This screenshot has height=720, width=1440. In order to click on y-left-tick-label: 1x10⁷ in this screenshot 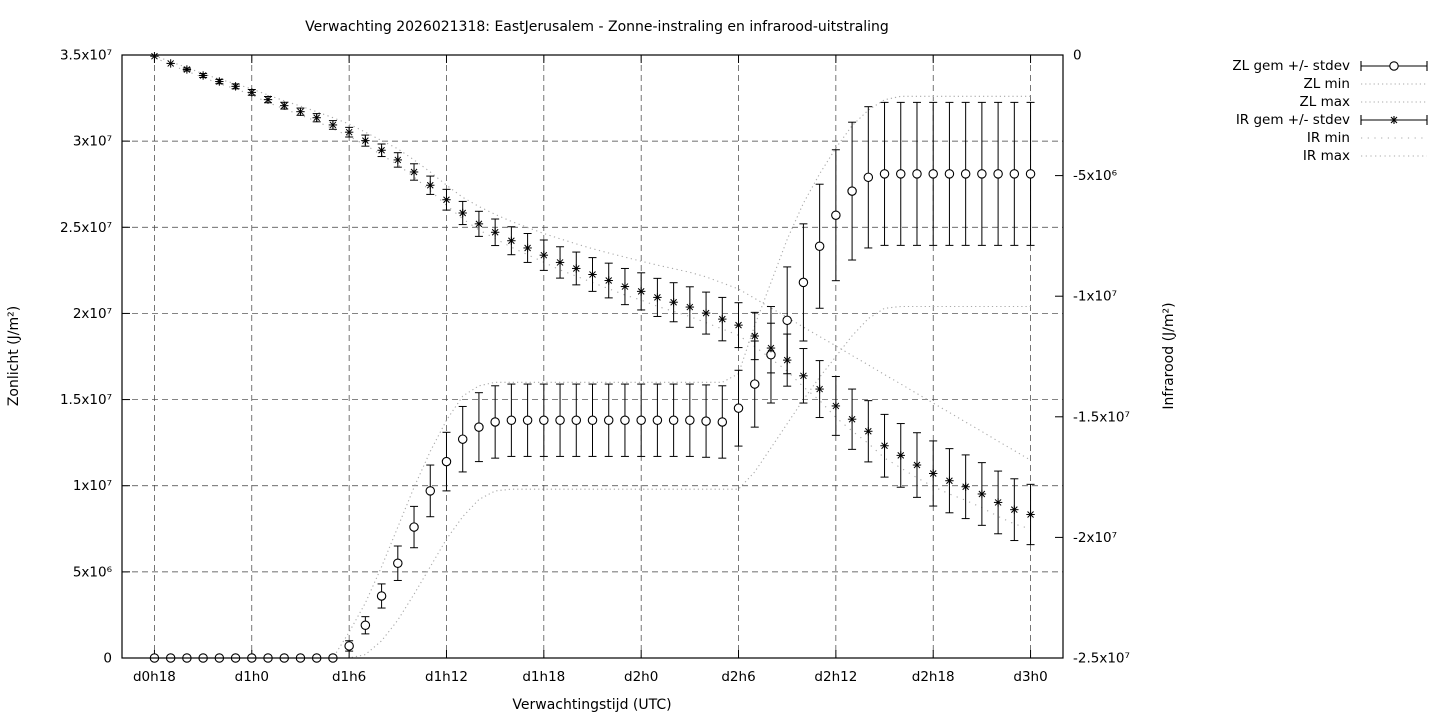, I will do `click(92, 486)`.